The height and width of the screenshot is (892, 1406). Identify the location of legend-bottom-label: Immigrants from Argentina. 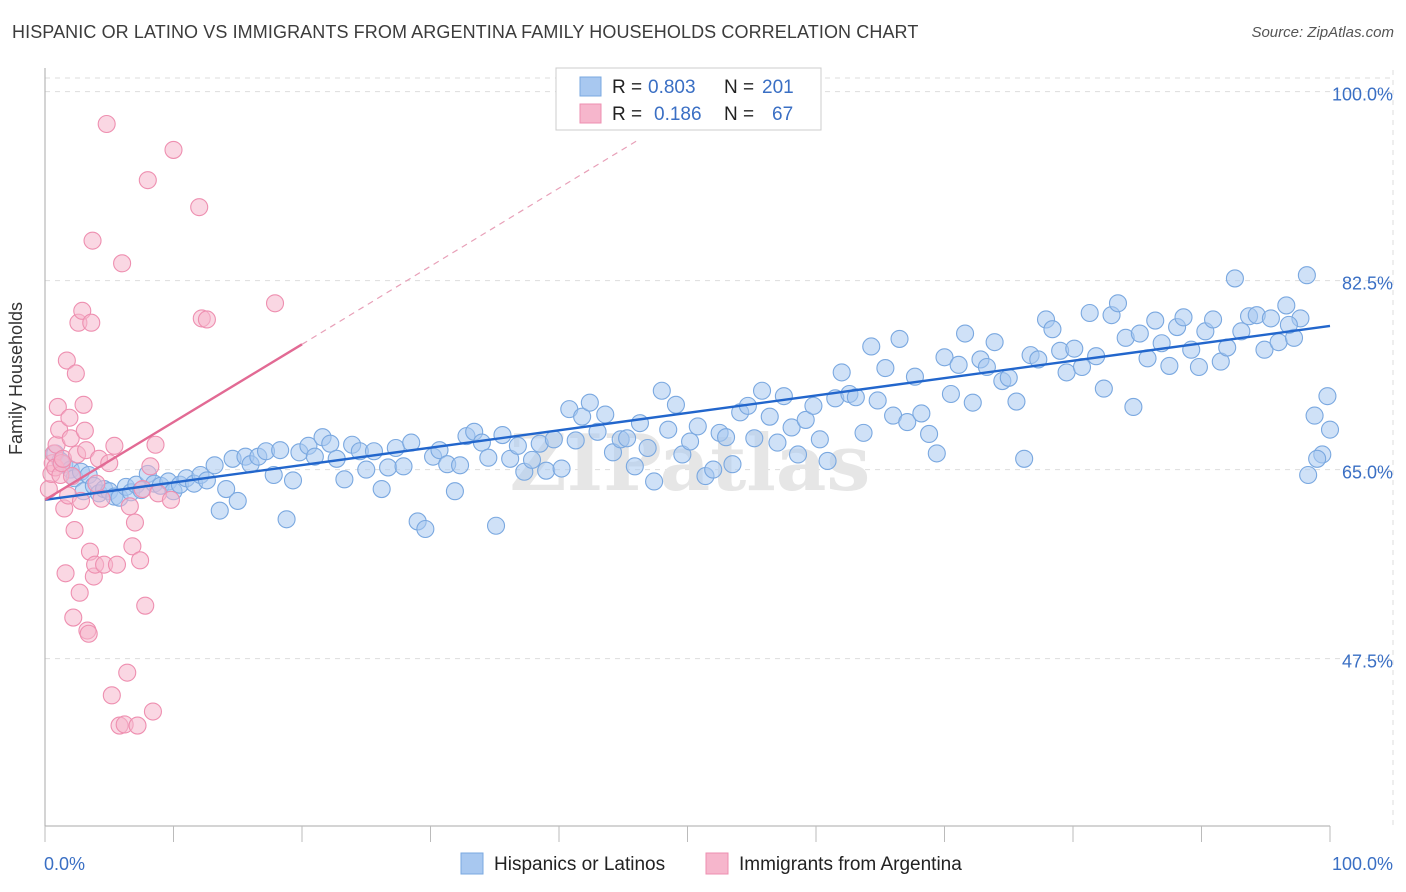
(850, 864).